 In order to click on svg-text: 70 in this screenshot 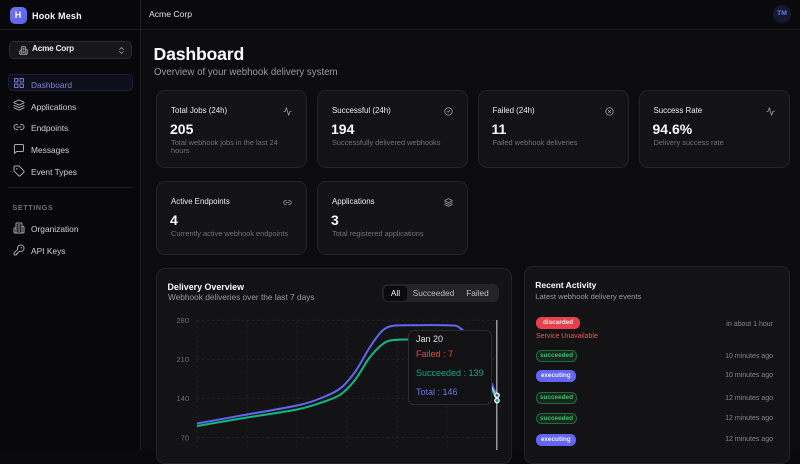, I will do `click(185, 437)`.